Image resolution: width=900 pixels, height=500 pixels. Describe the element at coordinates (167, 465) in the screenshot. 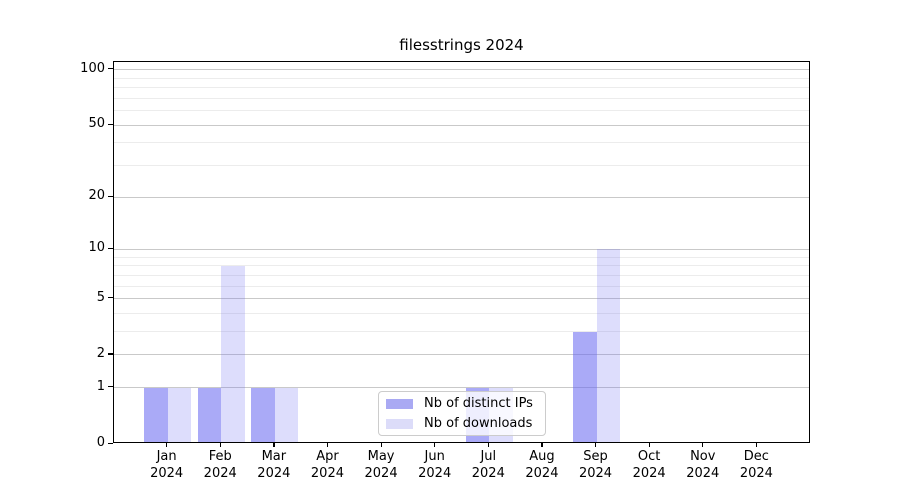

I see `x-axis-tick-label: Jan 2024` at that location.